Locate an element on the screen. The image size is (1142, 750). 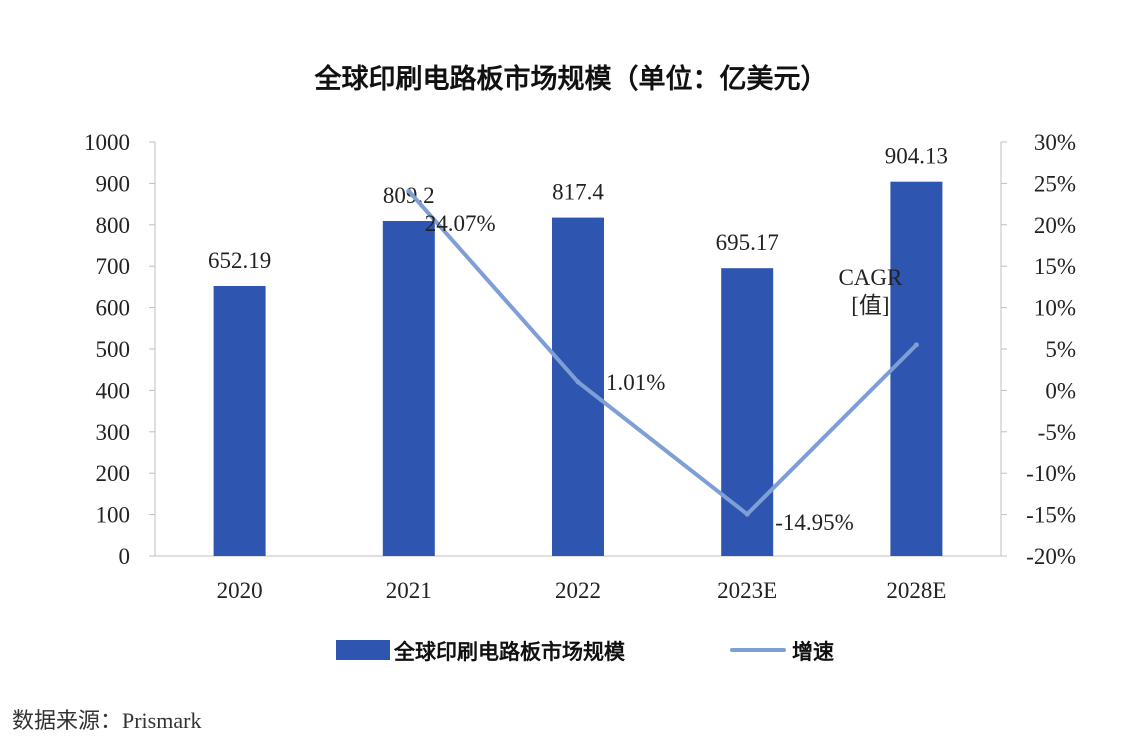
bar-value-label: 652.19 is located at coordinates (239, 260).